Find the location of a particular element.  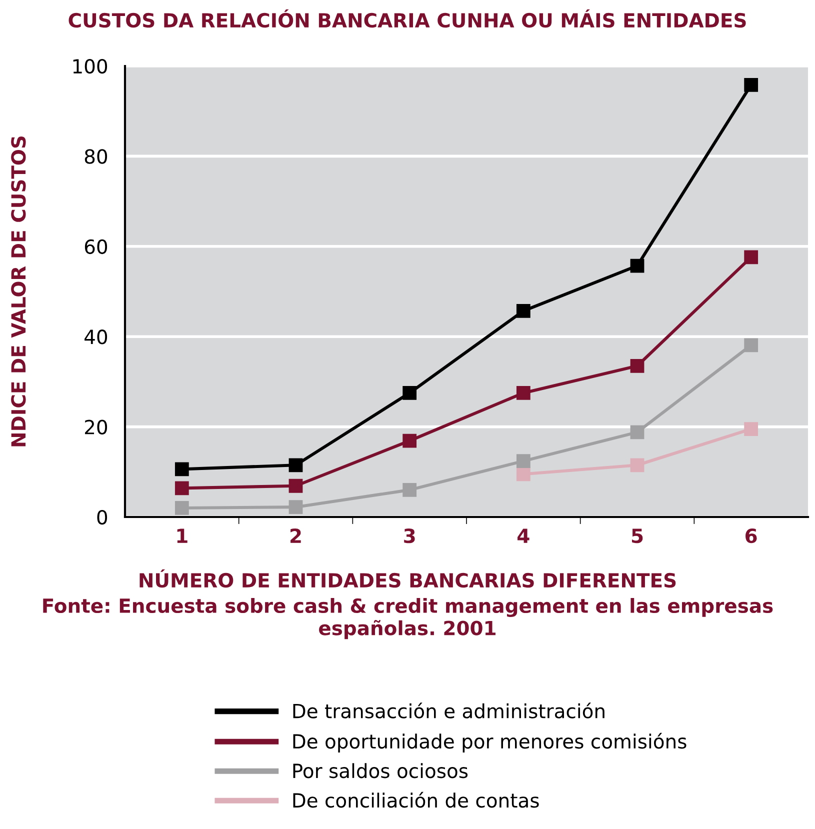

x-tick-label: 4 is located at coordinates (524, 535).